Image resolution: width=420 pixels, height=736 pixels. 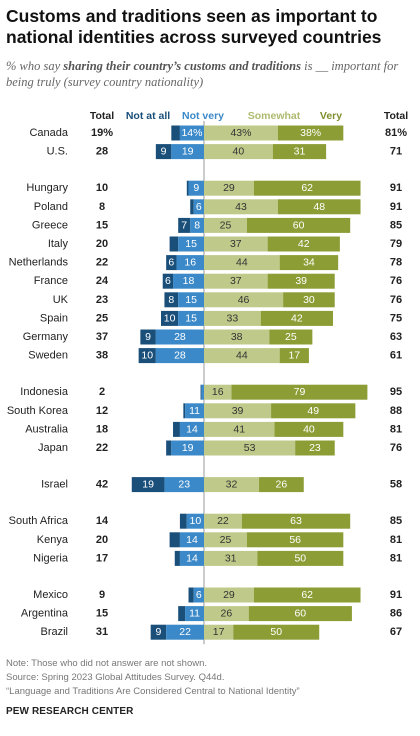 What do you see at coordinates (102, 356) in the screenshot?
I see `total-not-important: 38` at bounding box center [102, 356].